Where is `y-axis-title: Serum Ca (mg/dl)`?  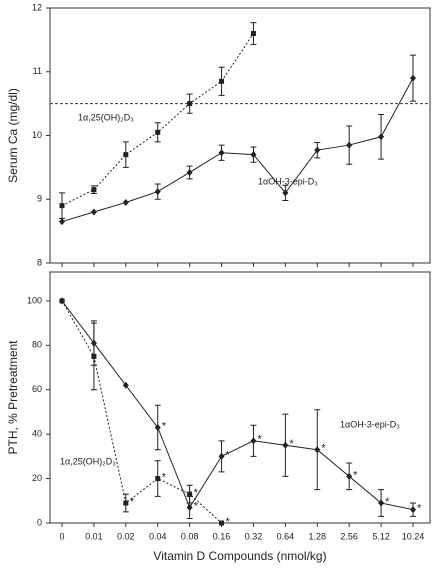 y-axis-title: Serum Ca (mg/dl) is located at coordinates (13, 135).